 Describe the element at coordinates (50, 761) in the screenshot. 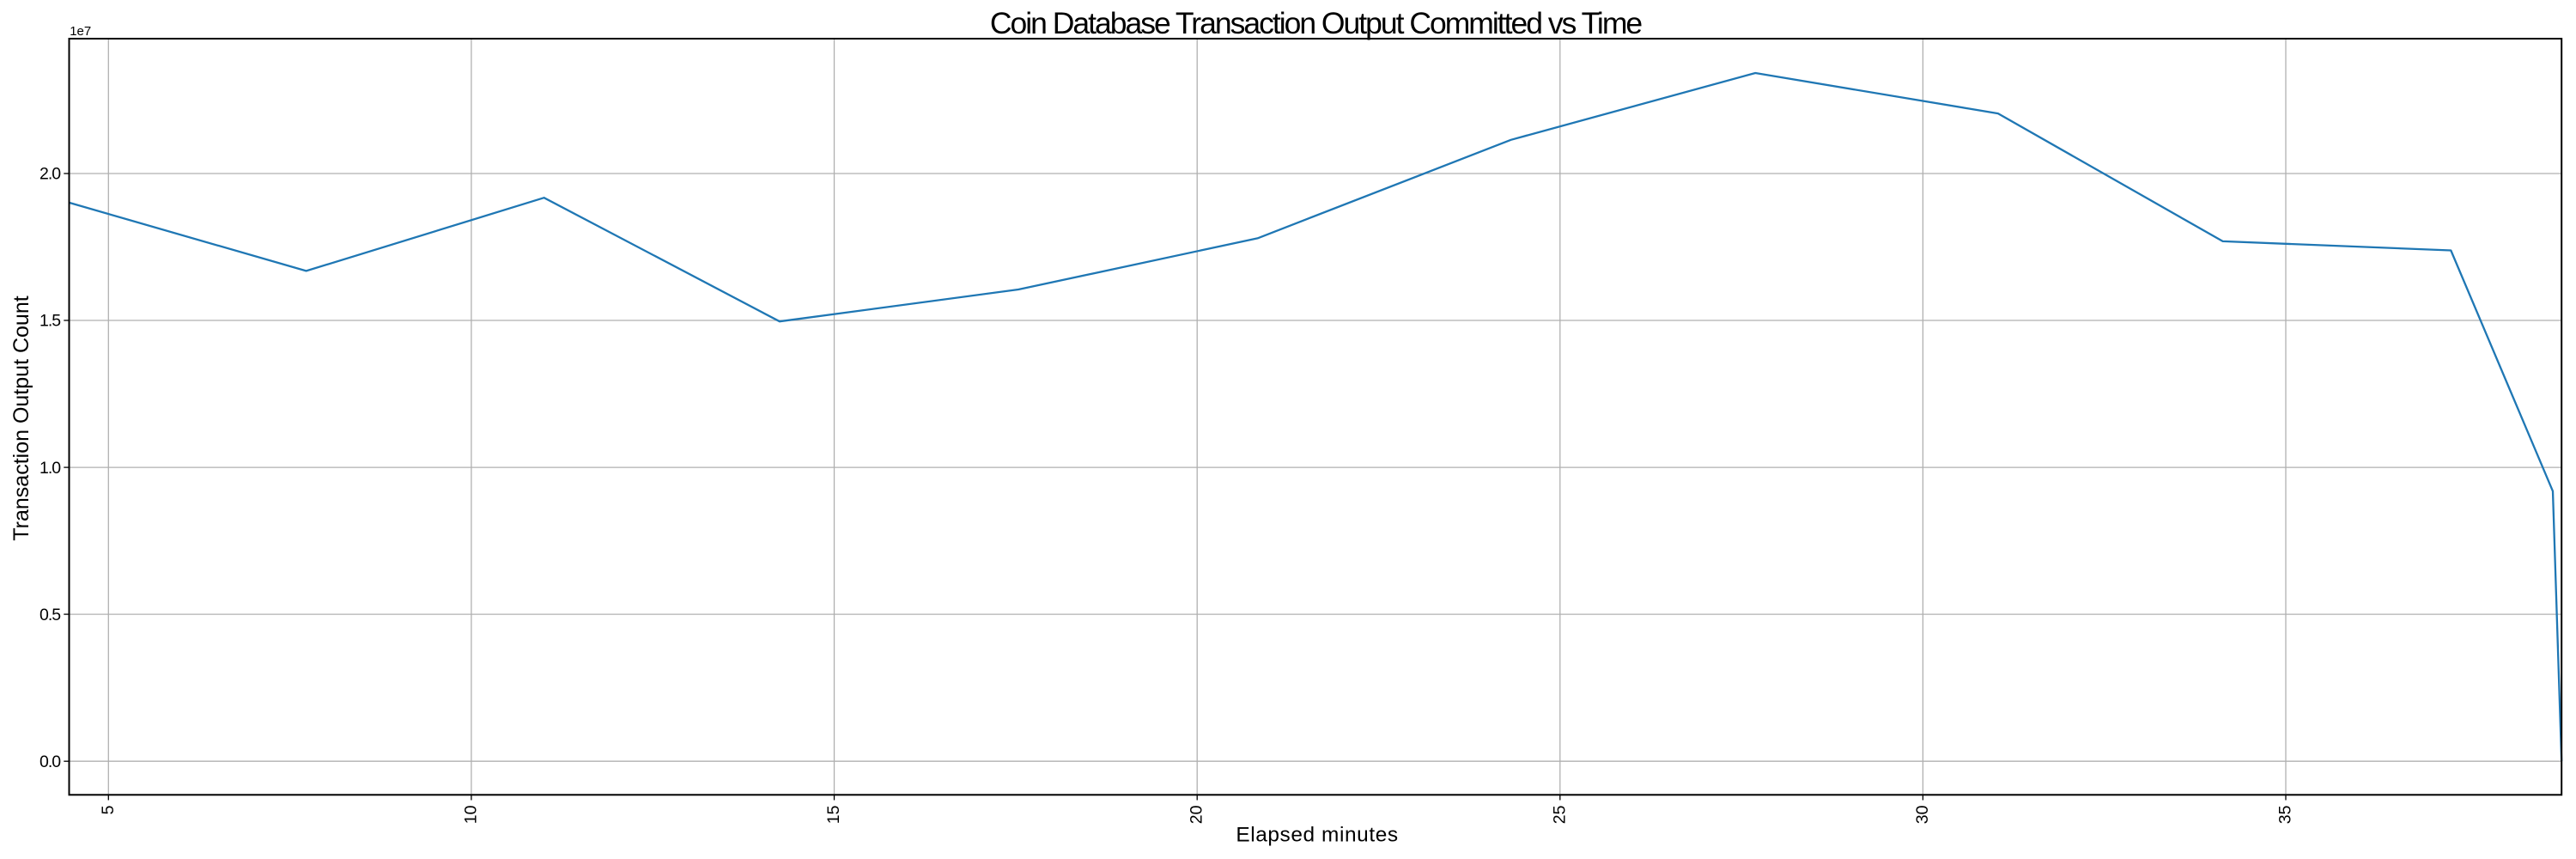

I see `svg-text: 0.0` at that location.